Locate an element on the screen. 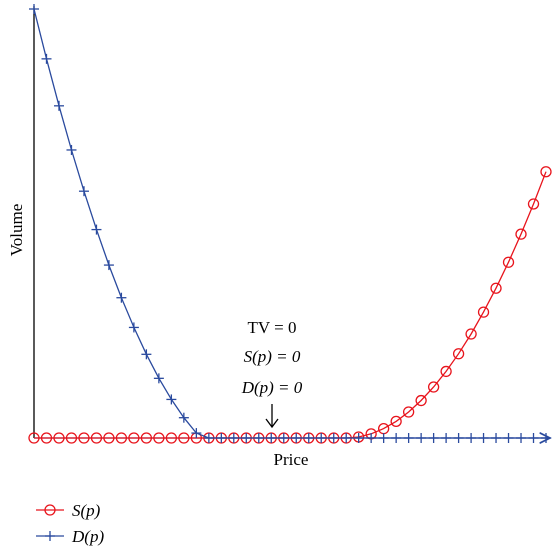 Image resolution: width=560 pixels, height=552 pixels. annotation-arrow is located at coordinates (272, 416).